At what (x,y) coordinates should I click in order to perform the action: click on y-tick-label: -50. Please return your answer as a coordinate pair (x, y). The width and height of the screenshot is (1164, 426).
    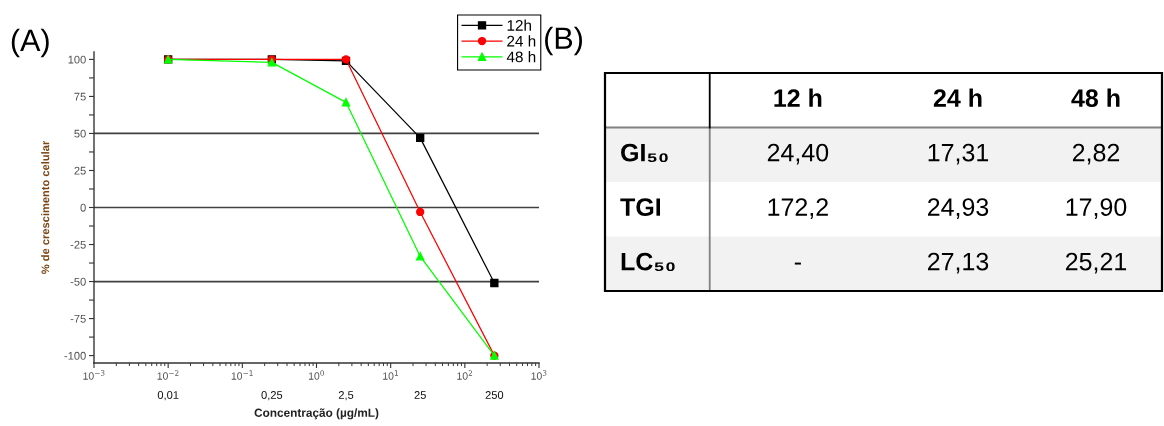
    Looking at the image, I should click on (78, 281).